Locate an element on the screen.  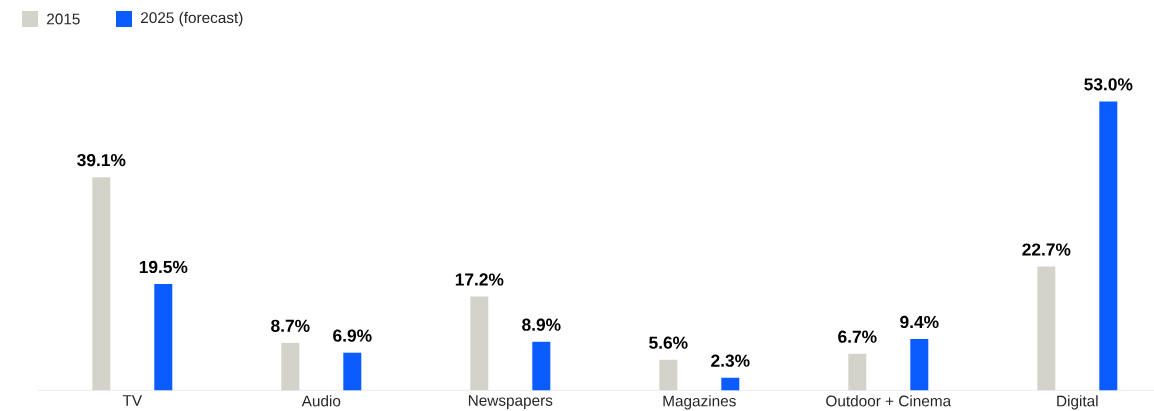
data-label: 6.7% is located at coordinates (857, 336).